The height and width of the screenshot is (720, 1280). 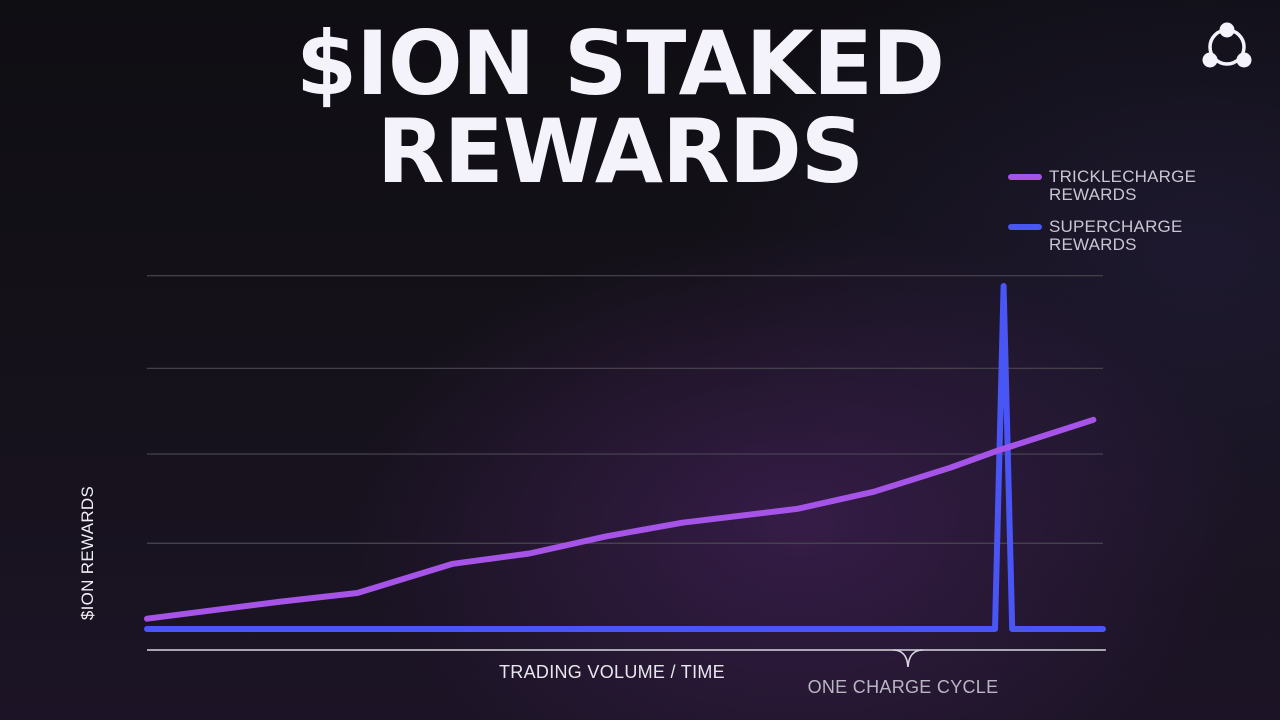 What do you see at coordinates (908, 658) in the screenshot?
I see `charge-cycle-brace` at bounding box center [908, 658].